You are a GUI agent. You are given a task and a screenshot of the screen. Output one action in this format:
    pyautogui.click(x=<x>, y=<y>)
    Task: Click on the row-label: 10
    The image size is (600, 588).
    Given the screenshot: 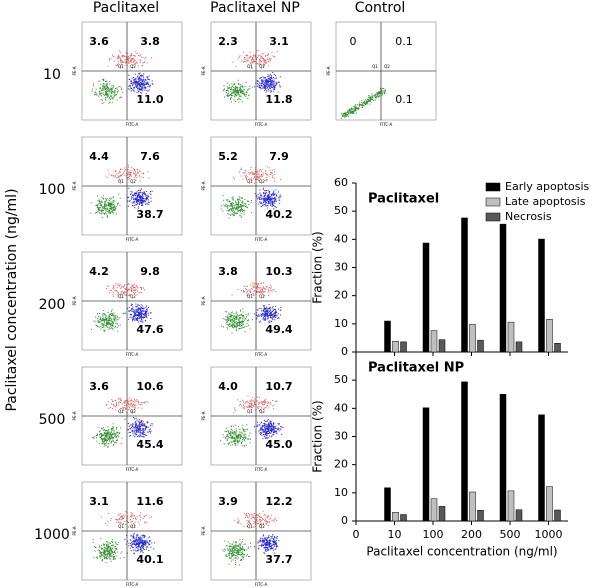 What is the action you would take?
    pyautogui.click(x=52, y=75)
    